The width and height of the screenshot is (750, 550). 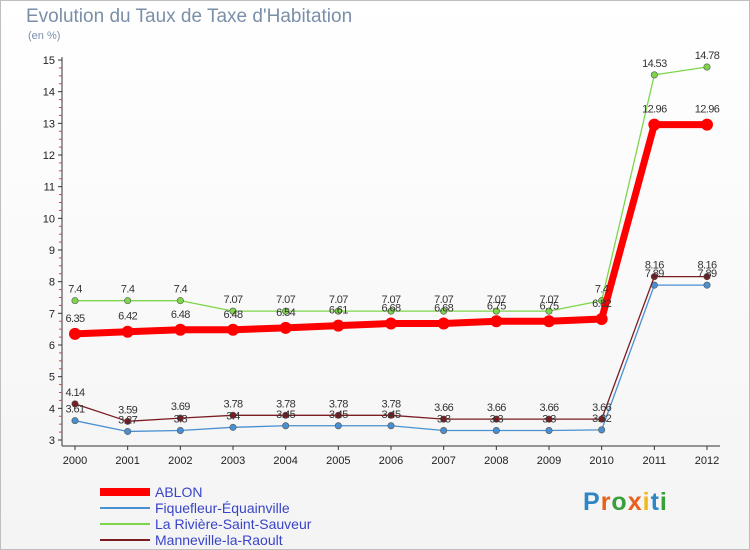 I want to click on y-tick-label: 11, so click(x=49, y=188).